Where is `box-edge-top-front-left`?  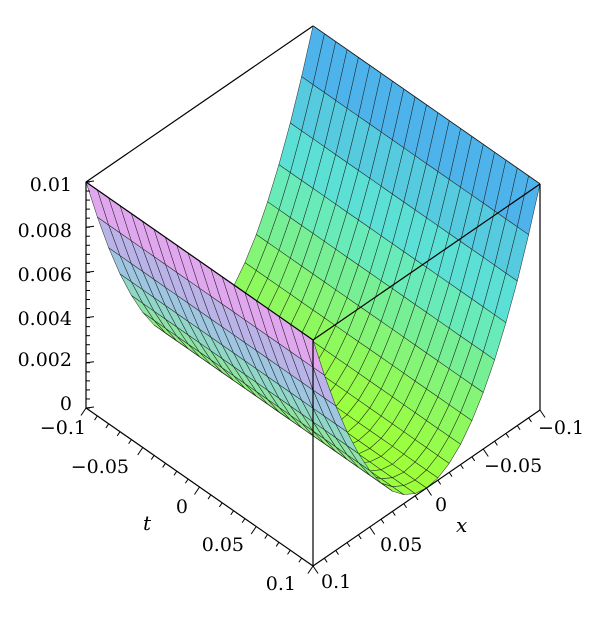 box-edge-top-front-left is located at coordinates (199, 261).